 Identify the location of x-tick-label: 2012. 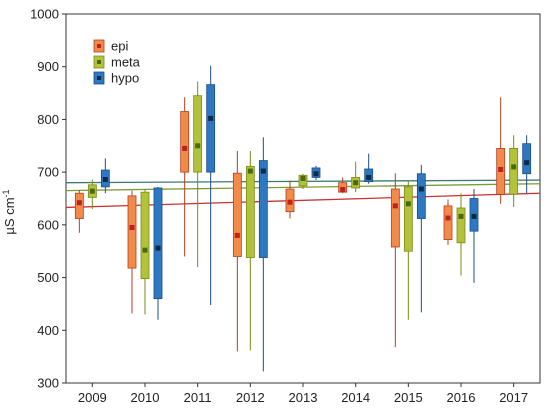
(250, 397).